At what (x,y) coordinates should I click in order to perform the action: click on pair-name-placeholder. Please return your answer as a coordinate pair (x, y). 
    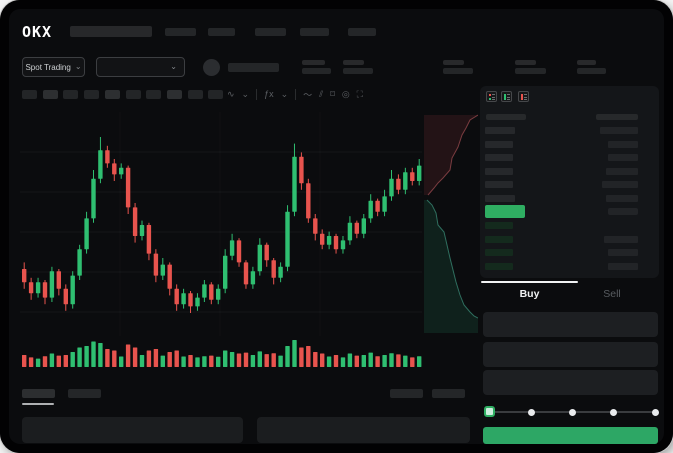
    Looking at the image, I should click on (253, 67).